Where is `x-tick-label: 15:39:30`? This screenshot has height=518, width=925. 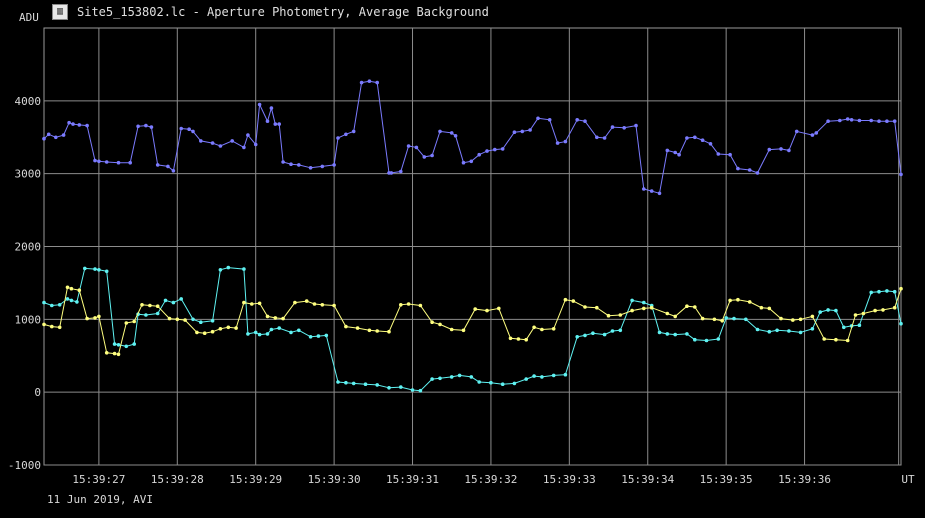 x-tick-label: 15:39:30 is located at coordinates (334, 479).